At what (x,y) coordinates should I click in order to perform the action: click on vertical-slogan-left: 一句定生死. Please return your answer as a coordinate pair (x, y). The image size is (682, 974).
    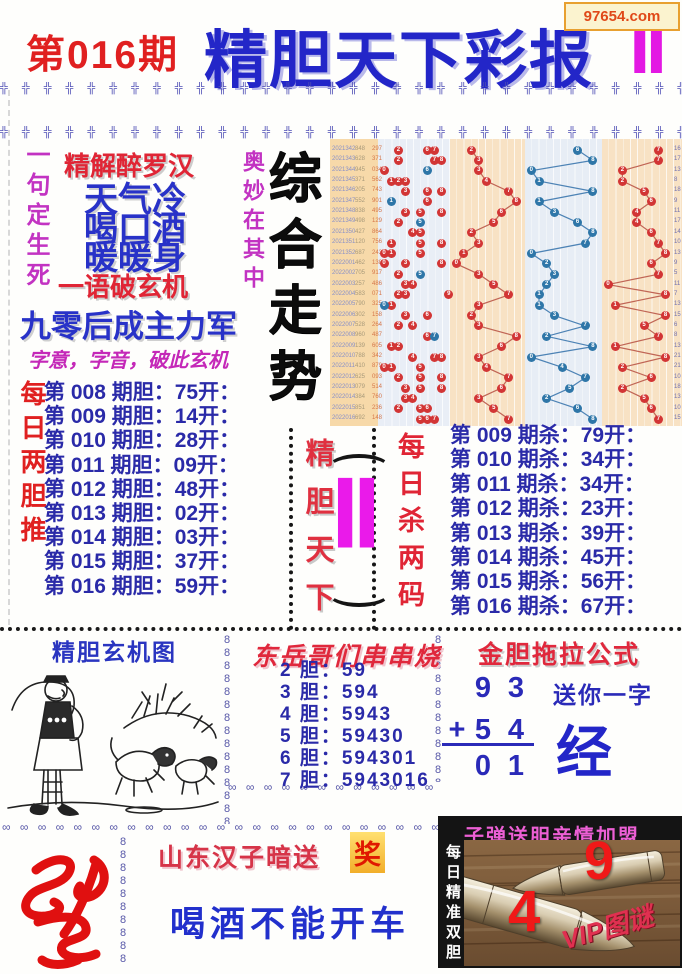
    Looking at the image, I should click on (35, 217).